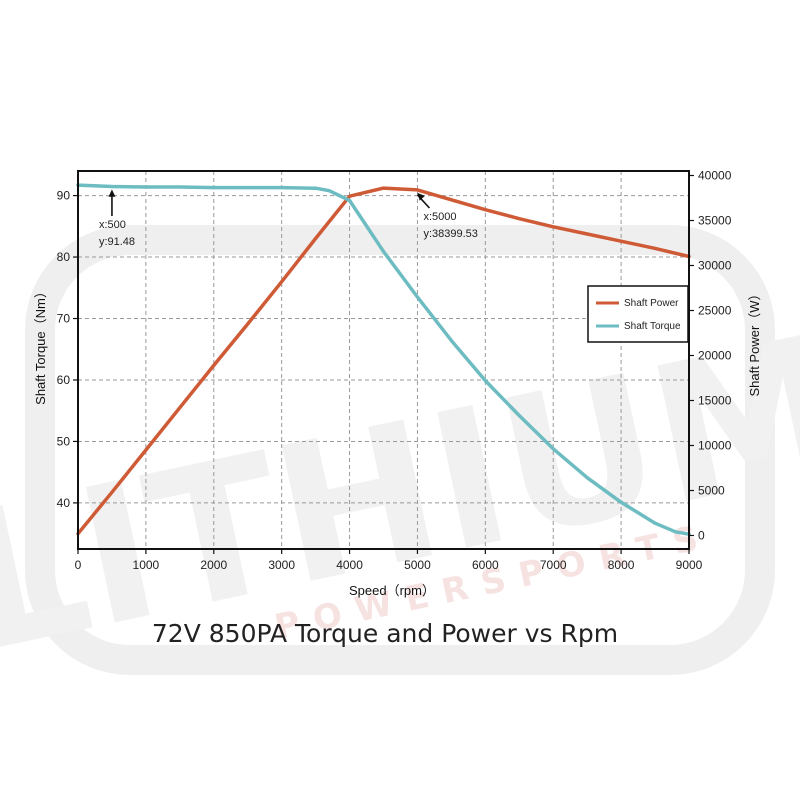 Image resolution: width=800 pixels, height=800 pixels. Describe the element at coordinates (715, 356) in the screenshot. I see `right-y-tick-label: 20000` at that location.